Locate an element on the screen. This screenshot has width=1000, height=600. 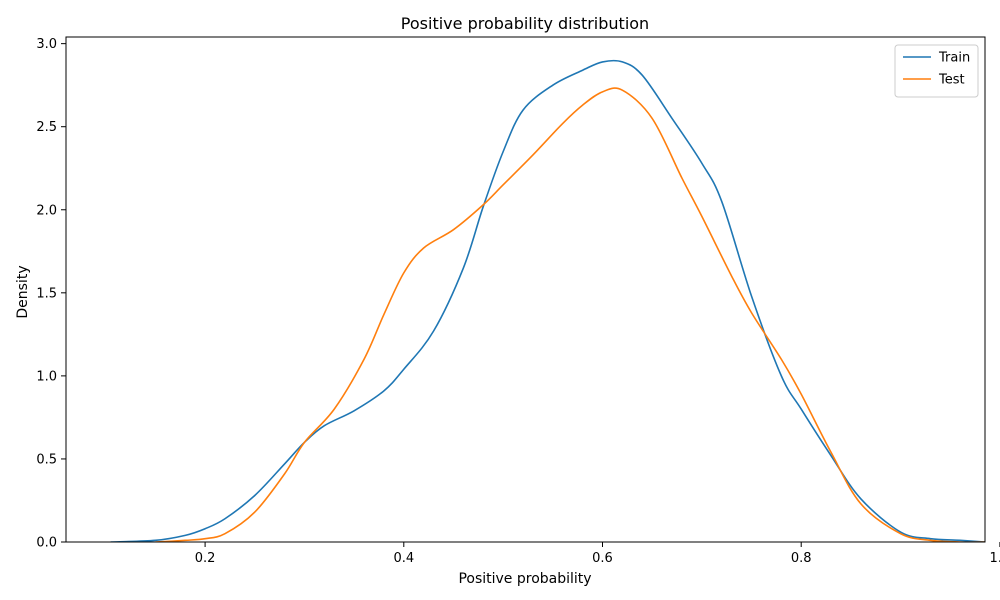
y-tick-label: 0.5 is located at coordinates (46, 459).